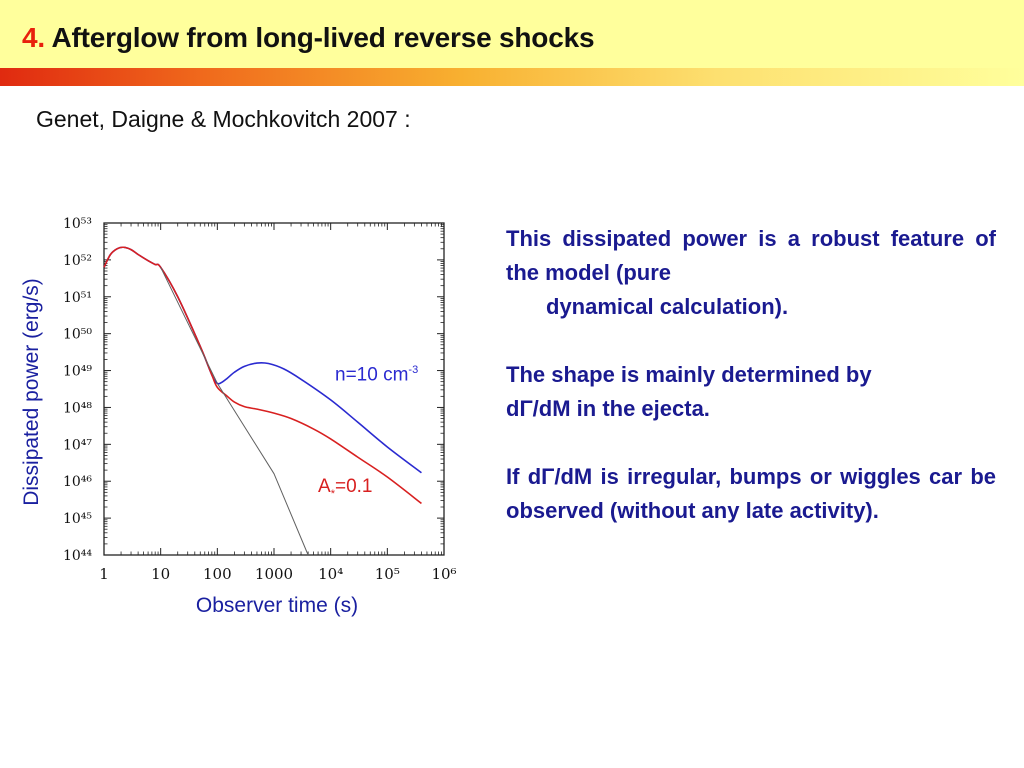 This screenshot has height=768, width=1024. What do you see at coordinates (77, 556) in the screenshot?
I see `y-tick-label: 10⁴⁴` at bounding box center [77, 556].